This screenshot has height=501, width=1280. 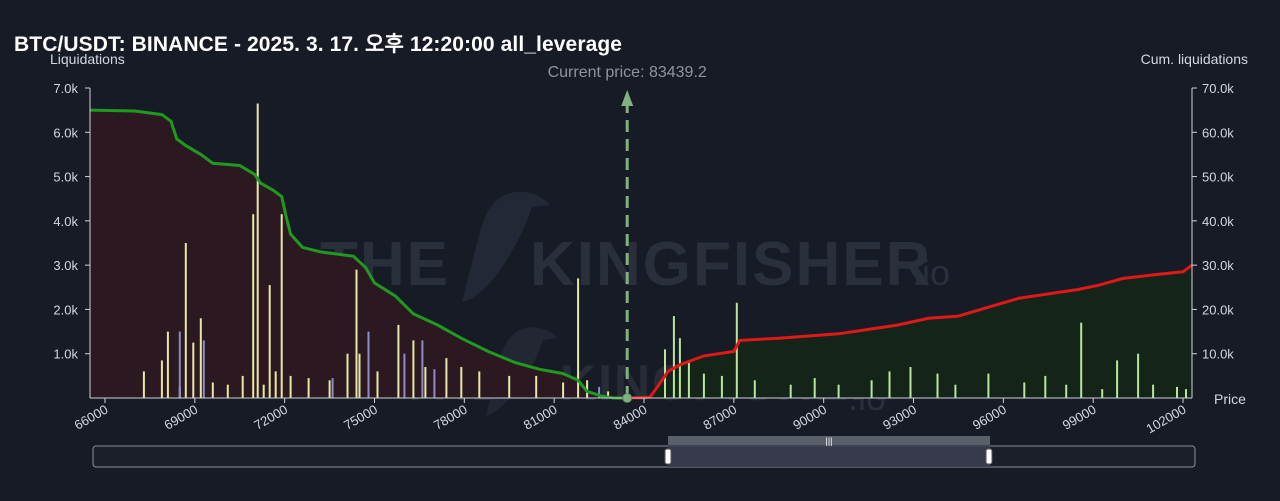 I want to click on y-tick-right-label: 60.0k, so click(x=1218, y=132).